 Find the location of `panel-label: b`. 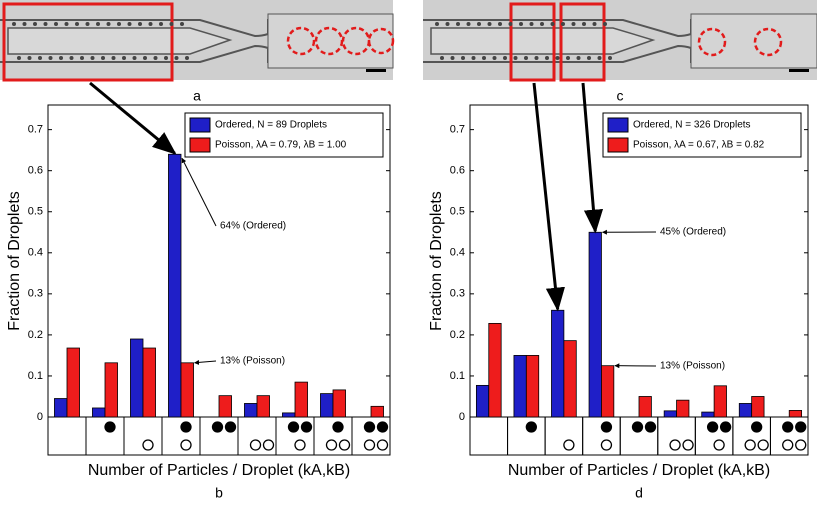

panel-label: b is located at coordinates (219, 493).